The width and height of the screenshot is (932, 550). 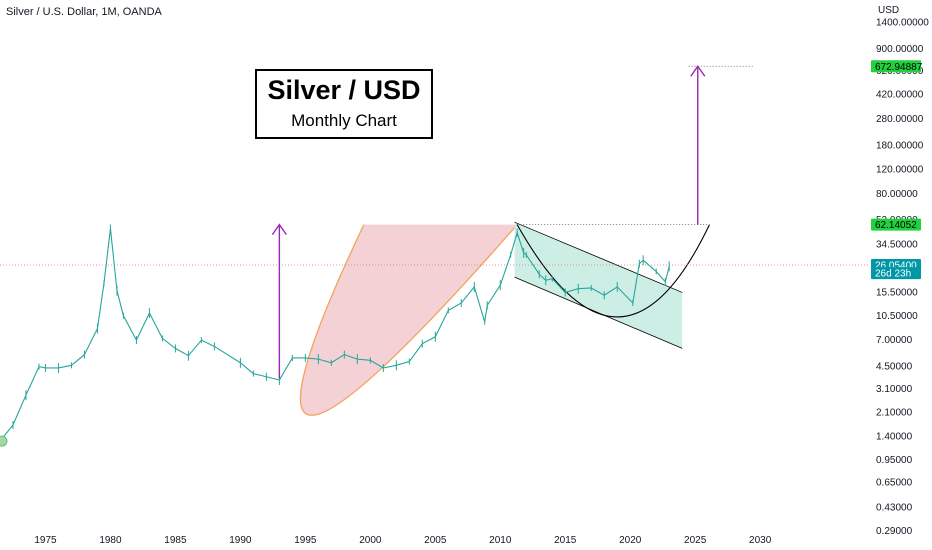 I want to click on projected-cup-curve, so click(x=613, y=271).